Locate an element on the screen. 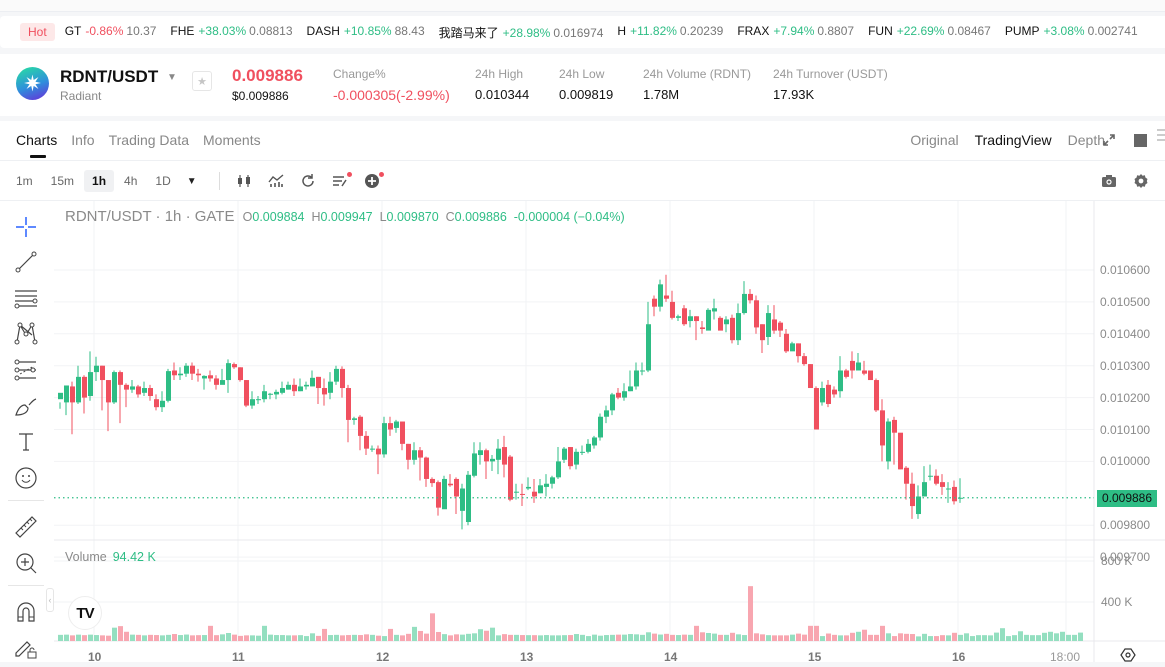 The width and height of the screenshot is (1165, 667). ticker-item: DASH +10.85% 88.43 is located at coordinates (366, 32).